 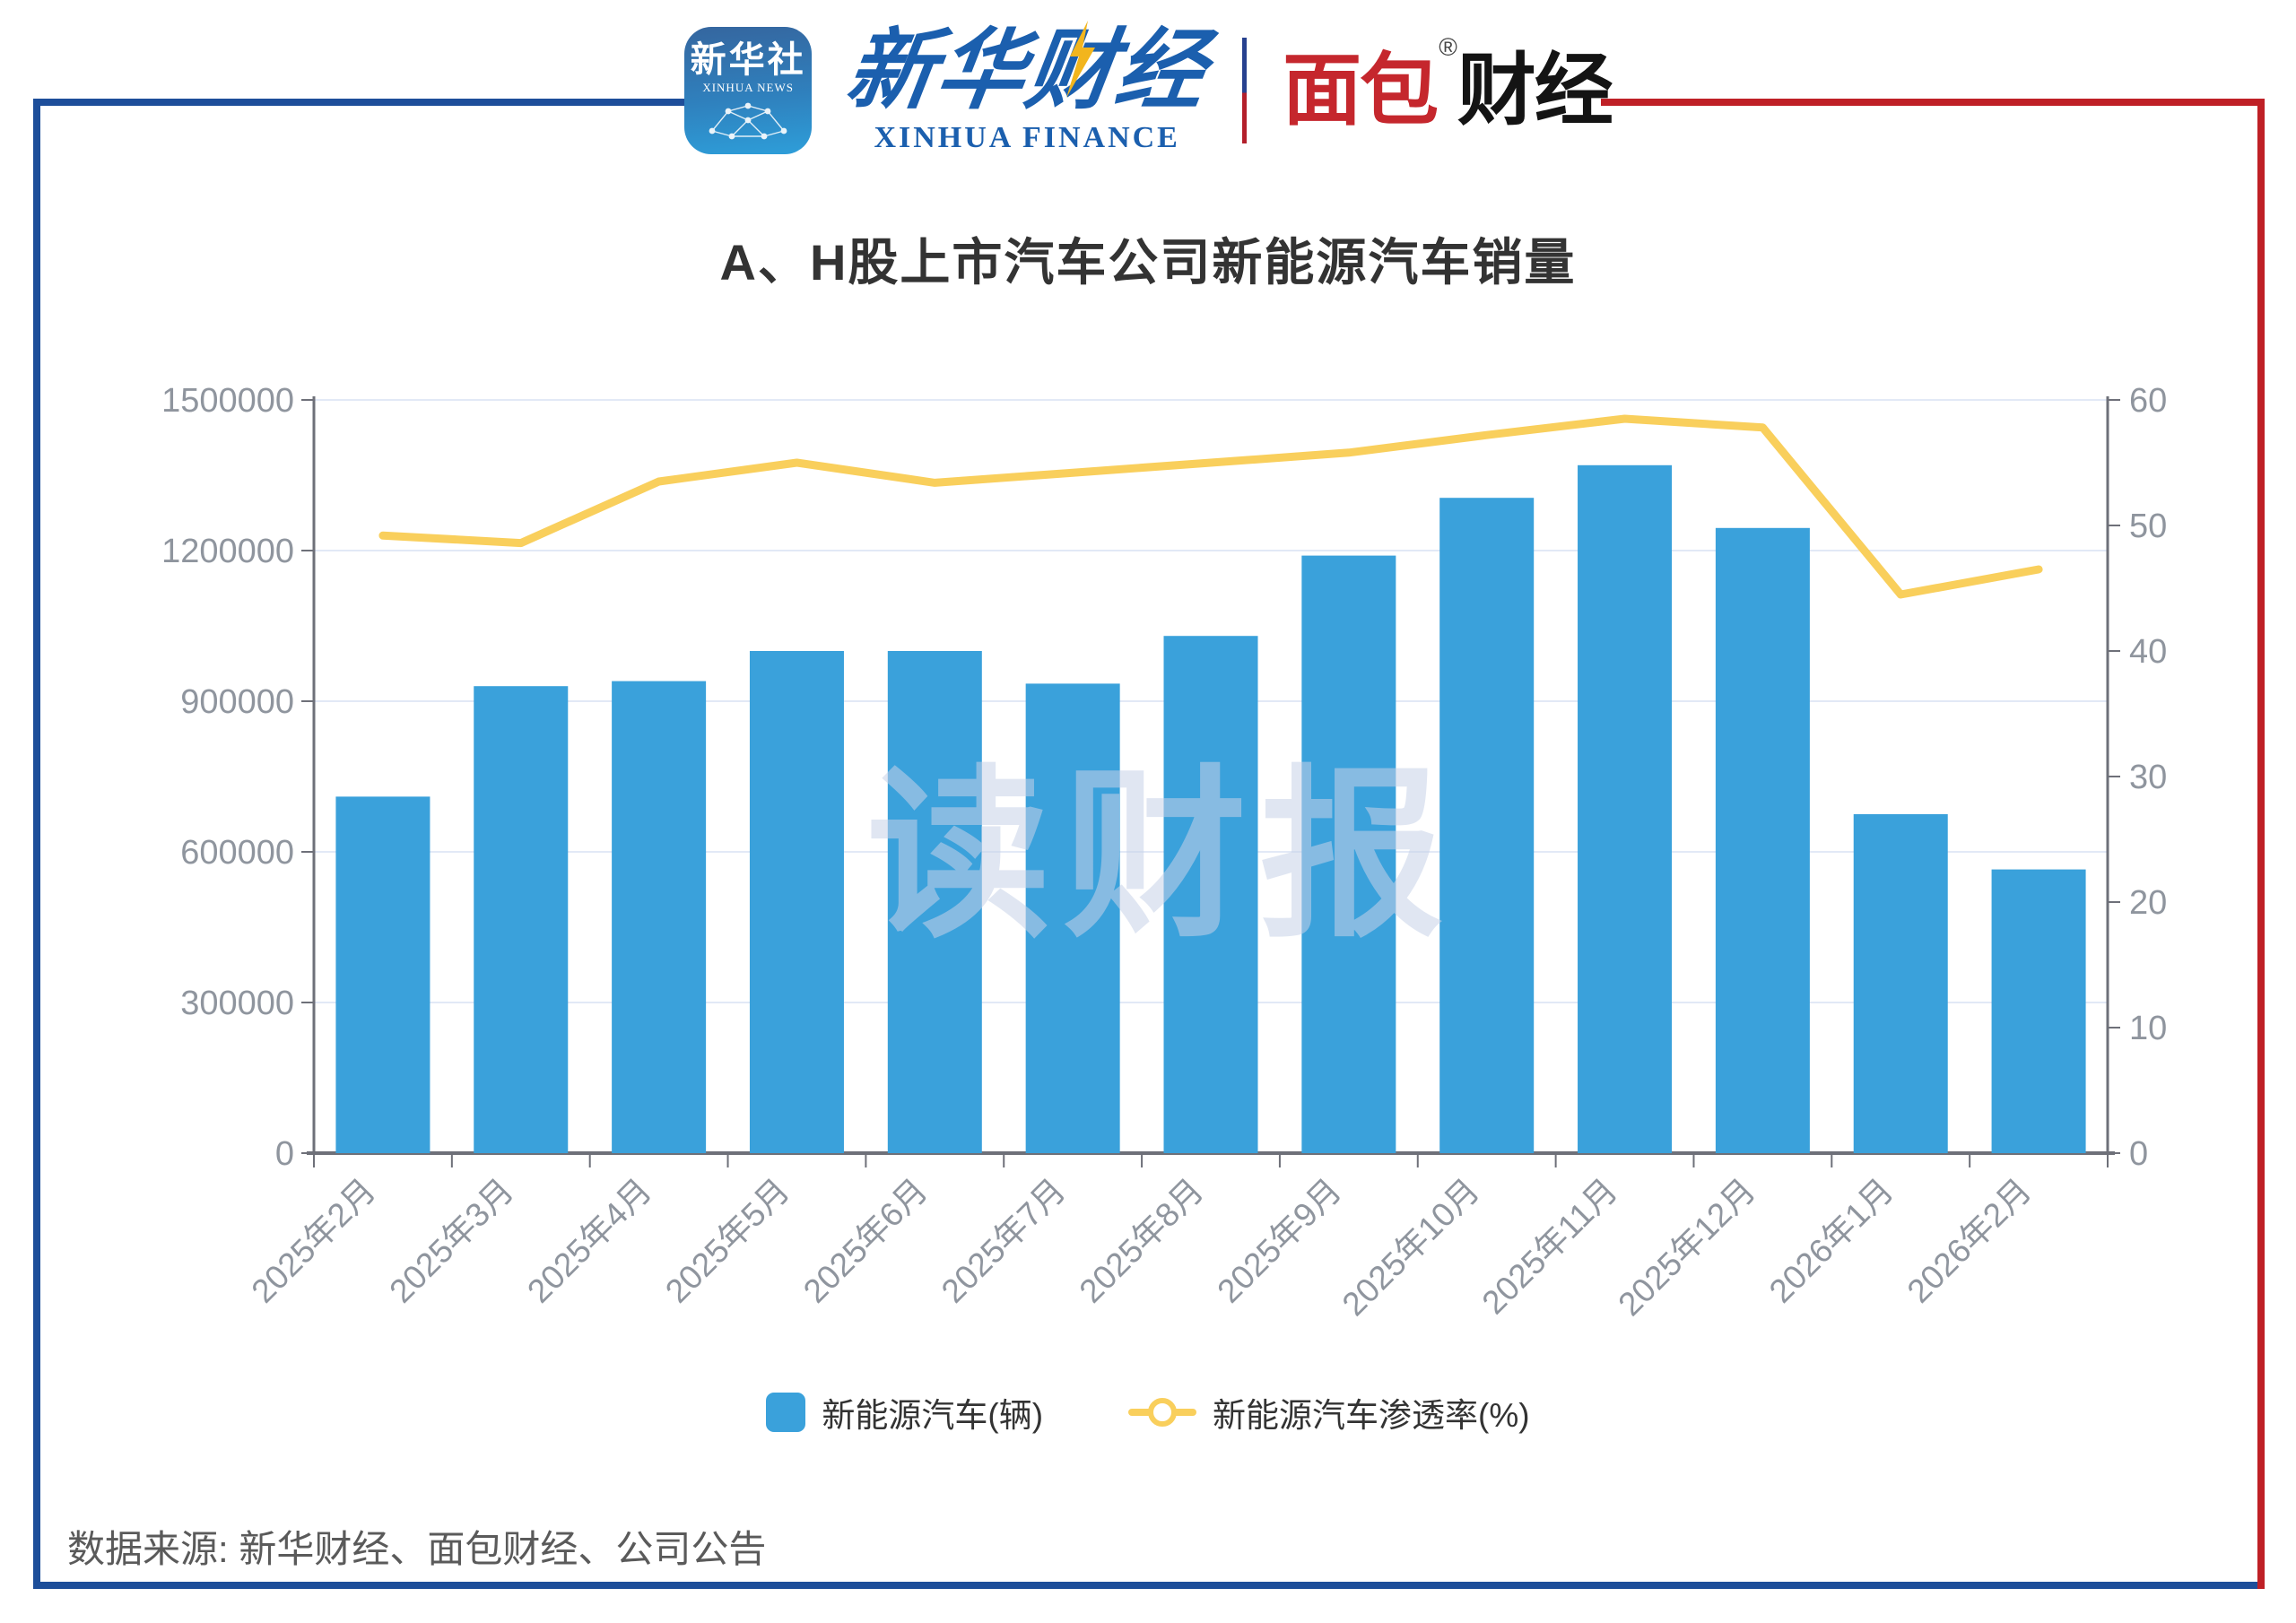 I want to click on right-axis-tick-label: 40, so click(x=2148, y=652).